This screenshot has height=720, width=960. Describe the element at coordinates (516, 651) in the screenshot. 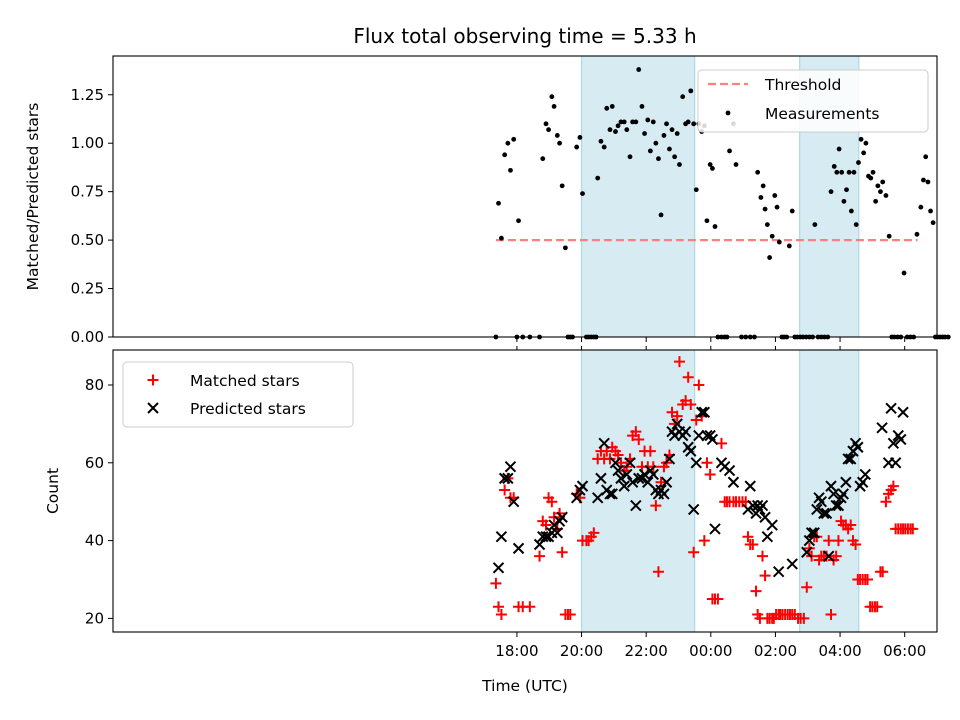

I see `x-tick-label: 18:00` at that location.